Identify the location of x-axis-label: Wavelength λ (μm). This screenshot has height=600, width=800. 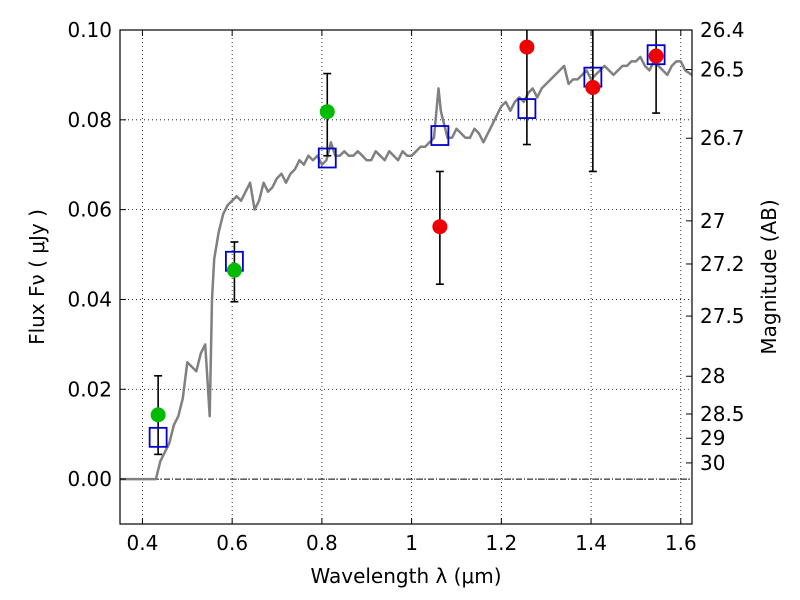
(405, 576).